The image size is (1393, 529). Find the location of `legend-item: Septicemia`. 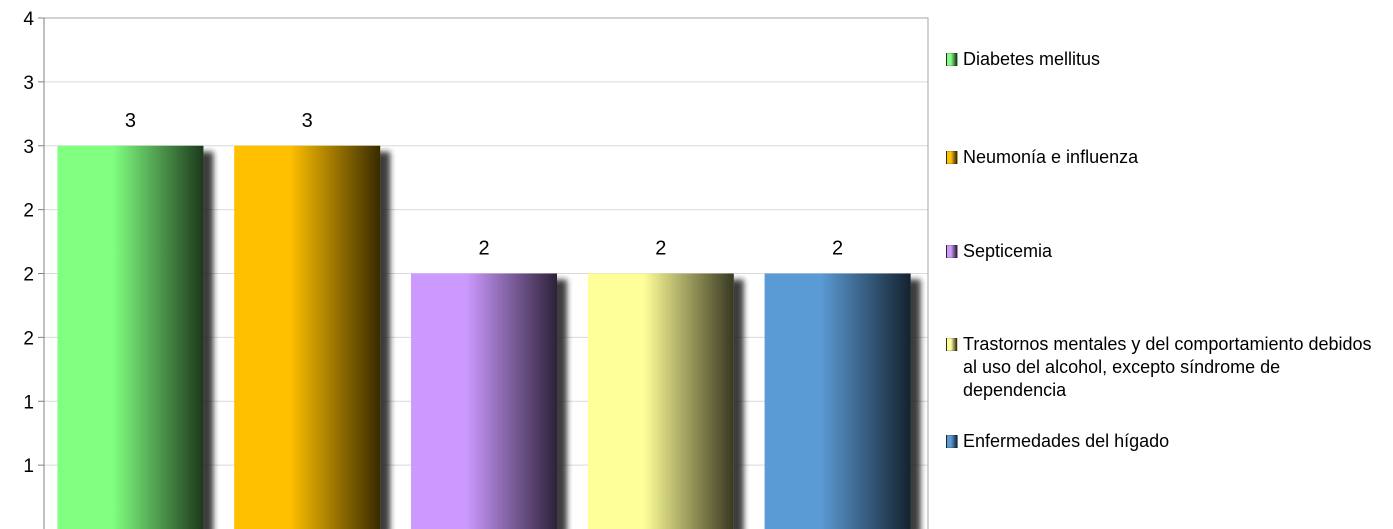

legend-item: Septicemia is located at coordinates (999, 251).